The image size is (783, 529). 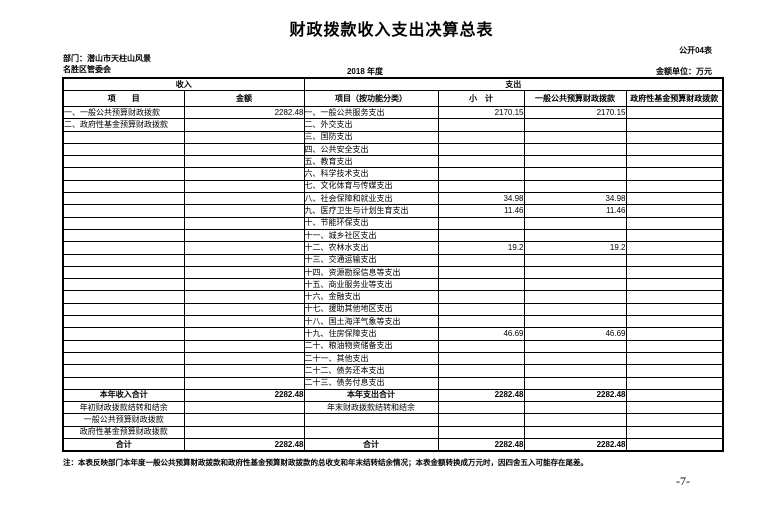 What do you see at coordinates (481, 334) in the screenshot?
I see `cell-subtotal: 46.69` at bounding box center [481, 334].